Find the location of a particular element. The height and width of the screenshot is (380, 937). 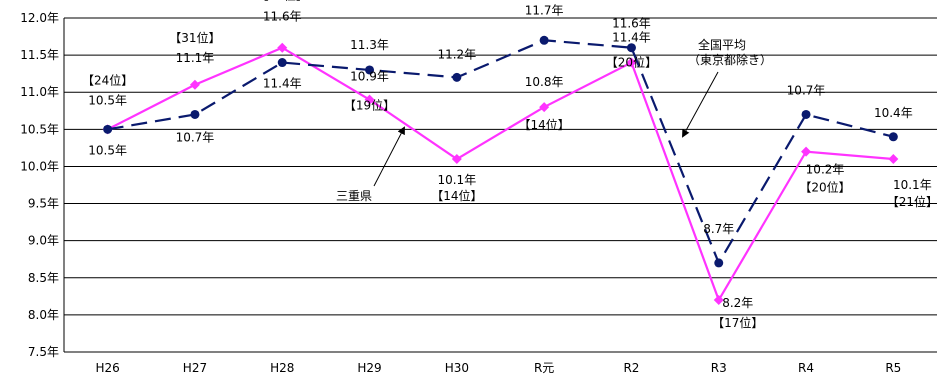

national-value-label: 11.4年 is located at coordinates (282, 84).